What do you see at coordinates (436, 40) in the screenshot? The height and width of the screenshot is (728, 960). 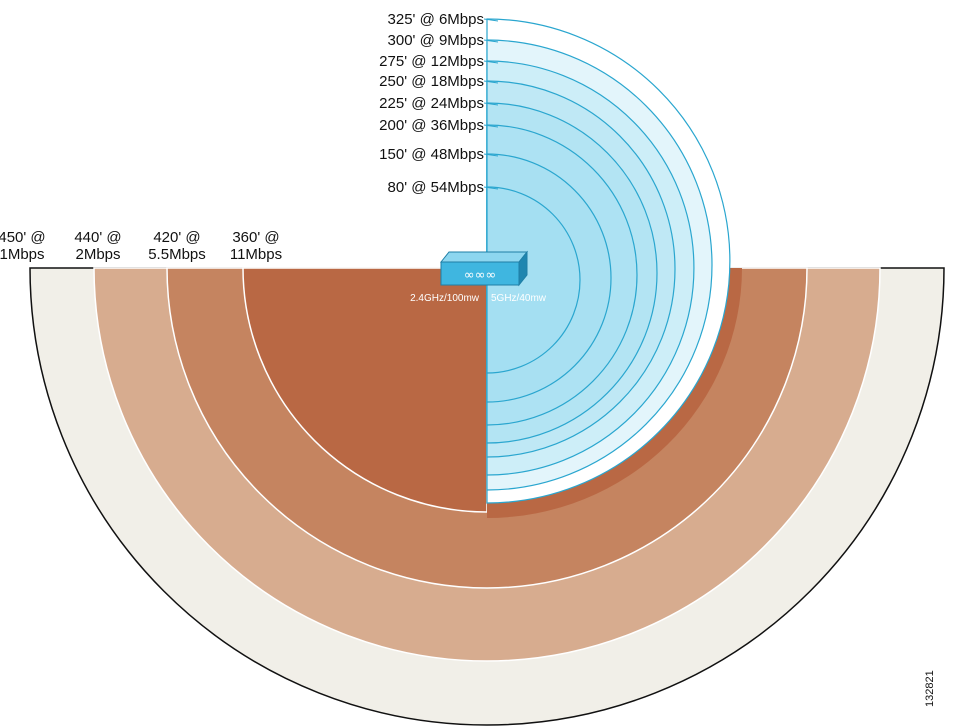 I see `ring-label-9mbps: 300' @ 9Mbps` at bounding box center [436, 40].